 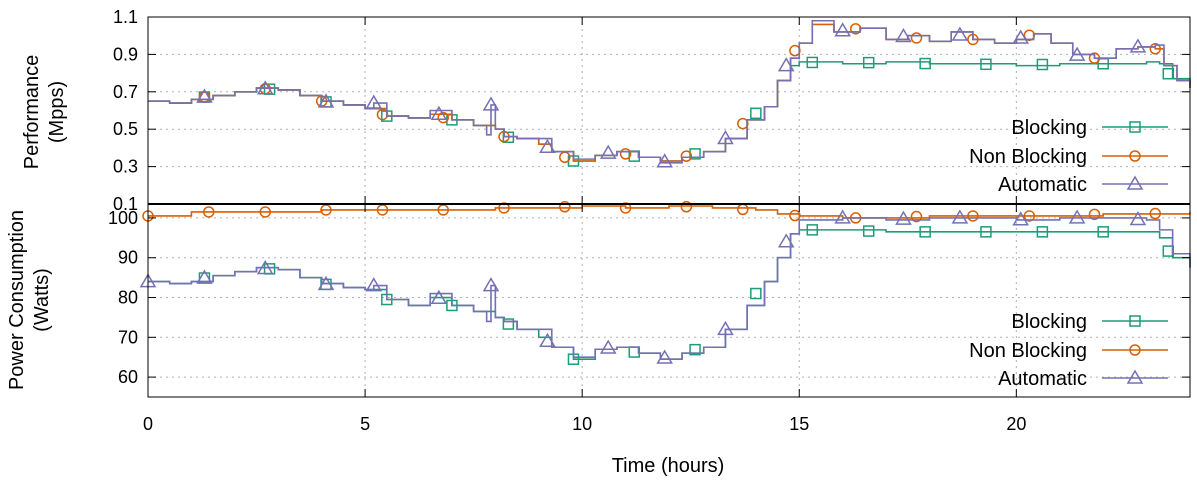 What do you see at coordinates (125, 92) in the screenshot?
I see `y-tick-label: 0.7` at bounding box center [125, 92].